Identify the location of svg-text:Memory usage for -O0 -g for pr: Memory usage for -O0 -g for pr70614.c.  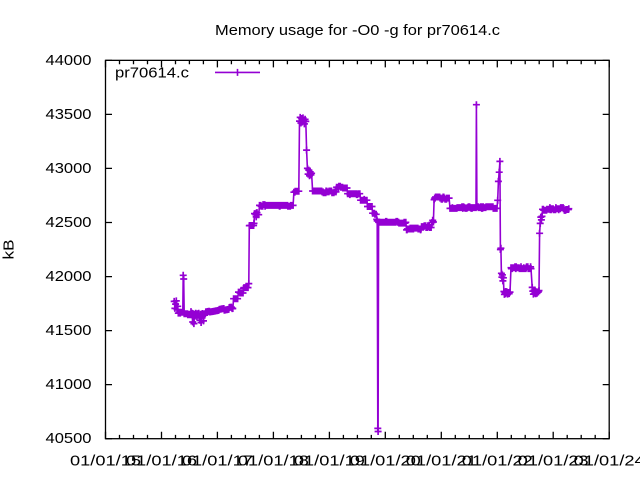
(358, 30).